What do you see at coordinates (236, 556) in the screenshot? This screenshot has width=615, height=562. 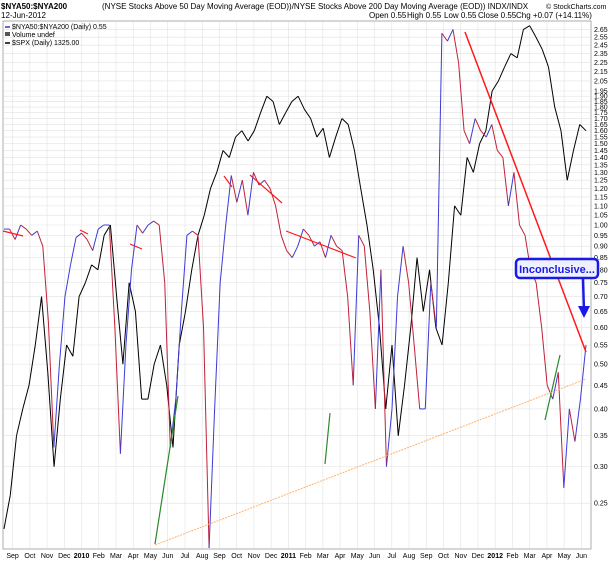 I see `x-tick-label: Oct` at bounding box center [236, 556].